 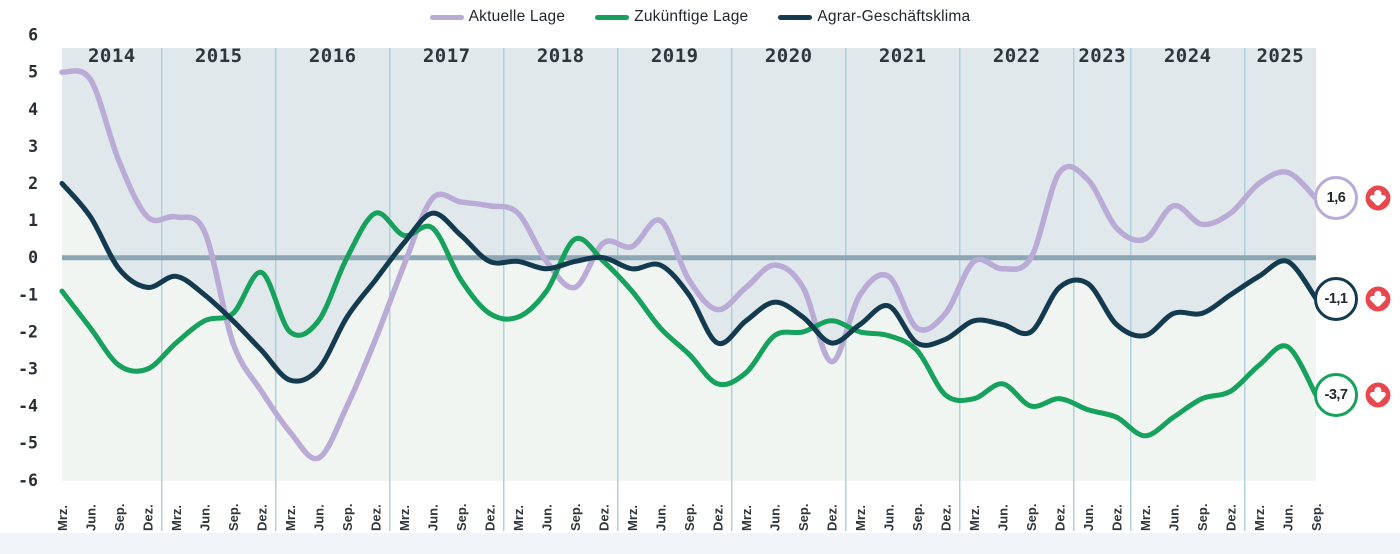 What do you see at coordinates (28, 406) in the screenshot?
I see `y-tick-label: -4` at bounding box center [28, 406].